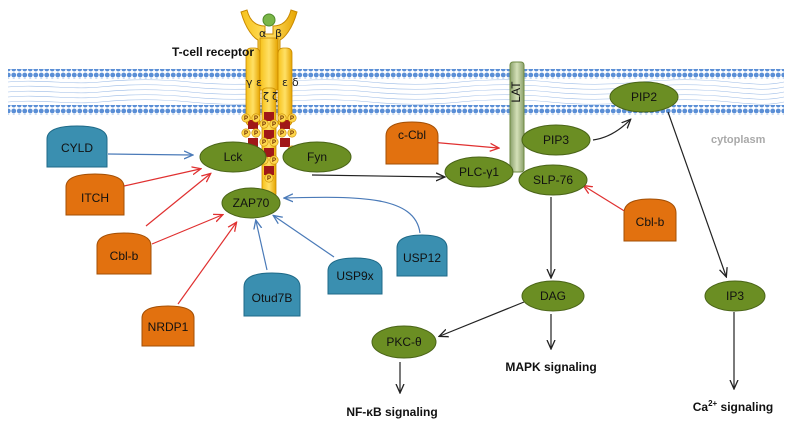  I want to click on arrow-pip2-ip3, so click(696, 193).